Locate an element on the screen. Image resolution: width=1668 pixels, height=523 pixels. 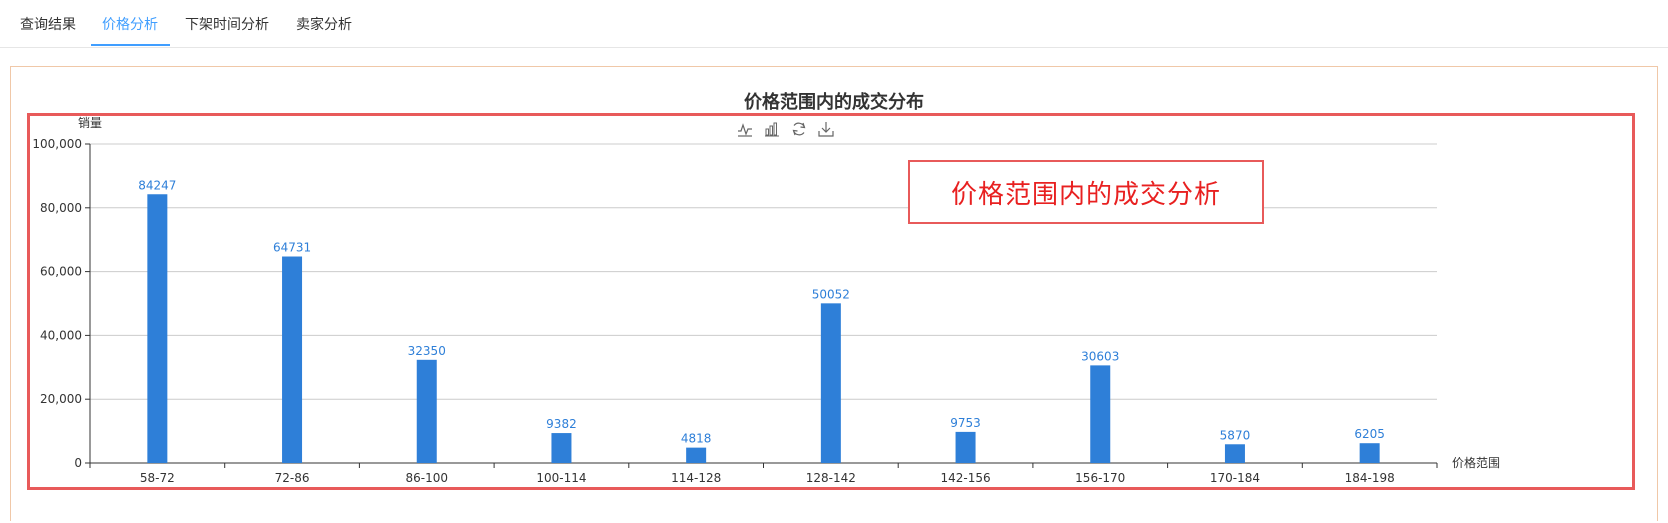
x-tick-label: 58-72 is located at coordinates (157, 478).